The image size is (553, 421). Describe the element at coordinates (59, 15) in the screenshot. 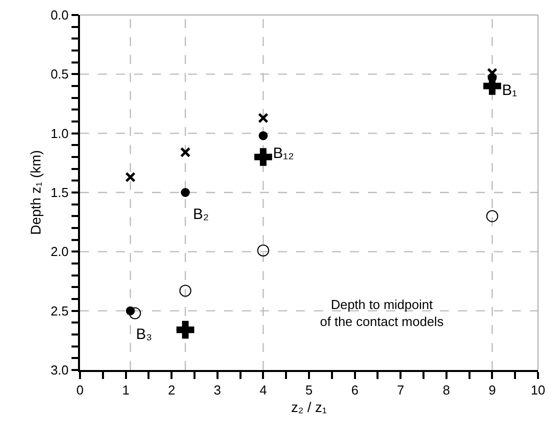

I see `y-tick-label: 0.0` at that location.